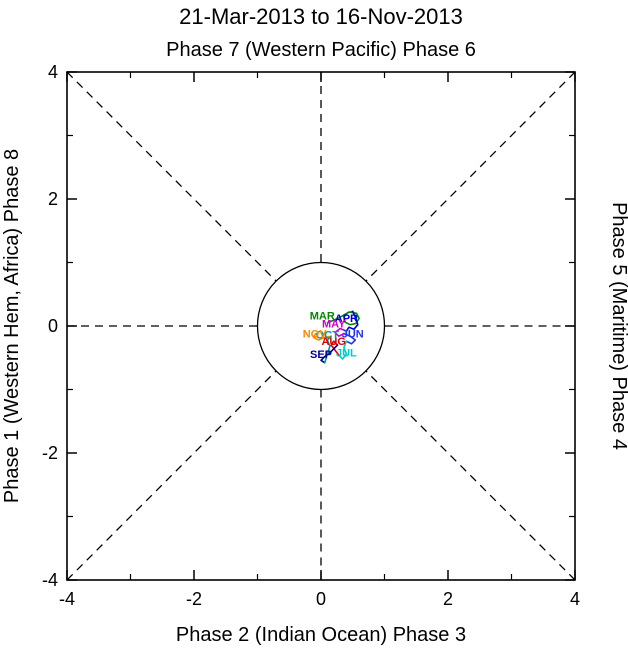  Describe the element at coordinates (322, 336) in the screenshot. I see `trajectory-nov` at that location.